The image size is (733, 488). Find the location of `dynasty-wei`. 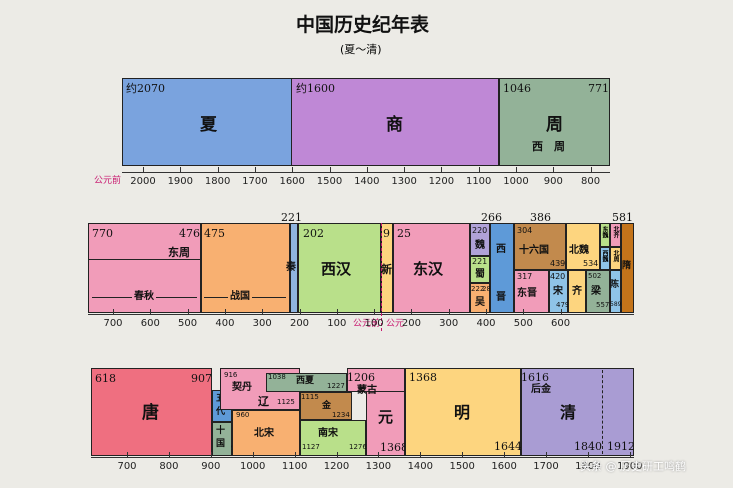

dynasty-wei is located at coordinates (480, 239).